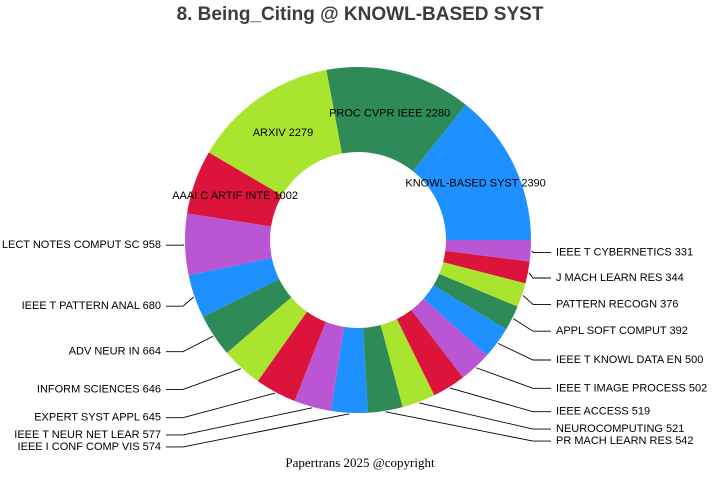 The width and height of the screenshot is (720, 480). I want to click on segment-label: PROC CVPR IEEE 2280, so click(389, 113).